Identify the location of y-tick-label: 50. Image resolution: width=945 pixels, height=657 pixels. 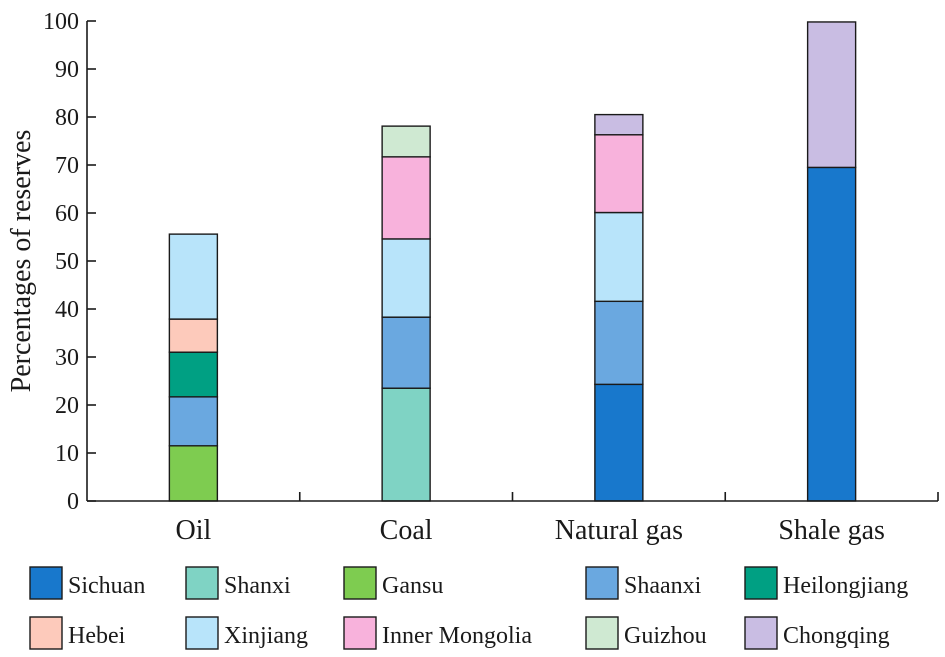
(67, 262).